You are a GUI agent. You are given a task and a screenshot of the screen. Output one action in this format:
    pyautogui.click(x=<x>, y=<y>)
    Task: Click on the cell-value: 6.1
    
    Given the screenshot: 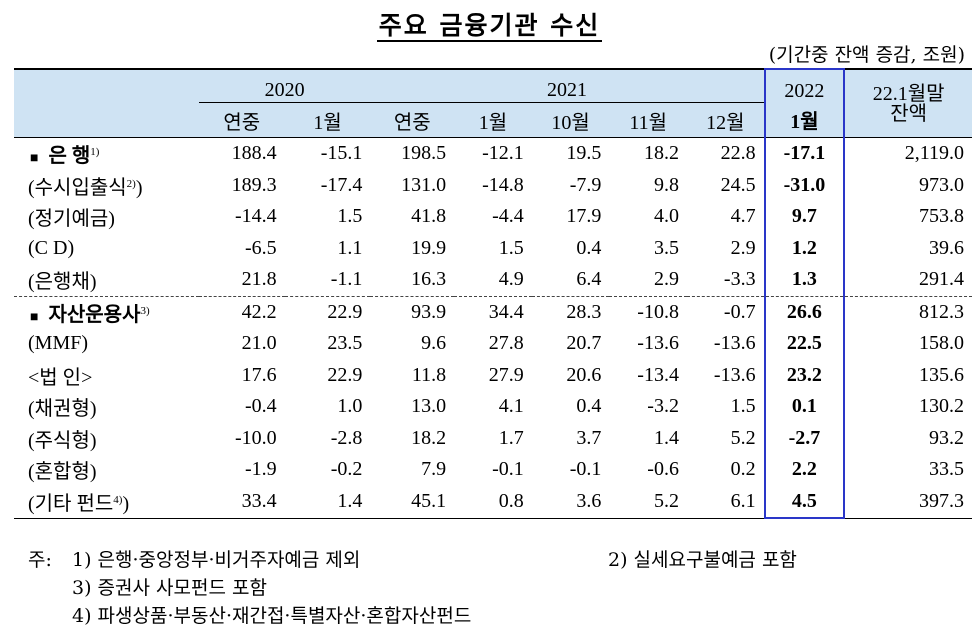 What is the action you would take?
    pyautogui.click(x=725, y=502)
    